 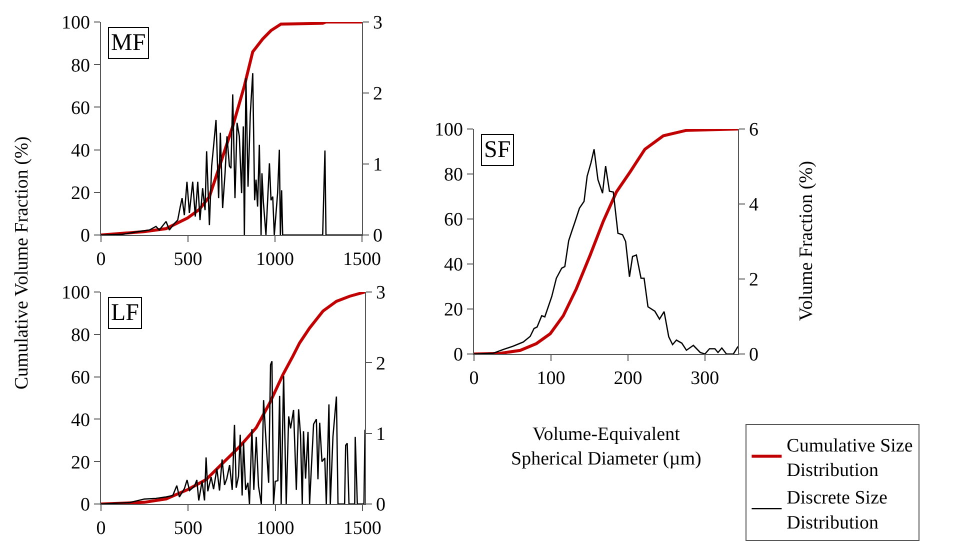 I want to click on y2-axis-title: Volume Fraction (%), so click(x=806, y=240).